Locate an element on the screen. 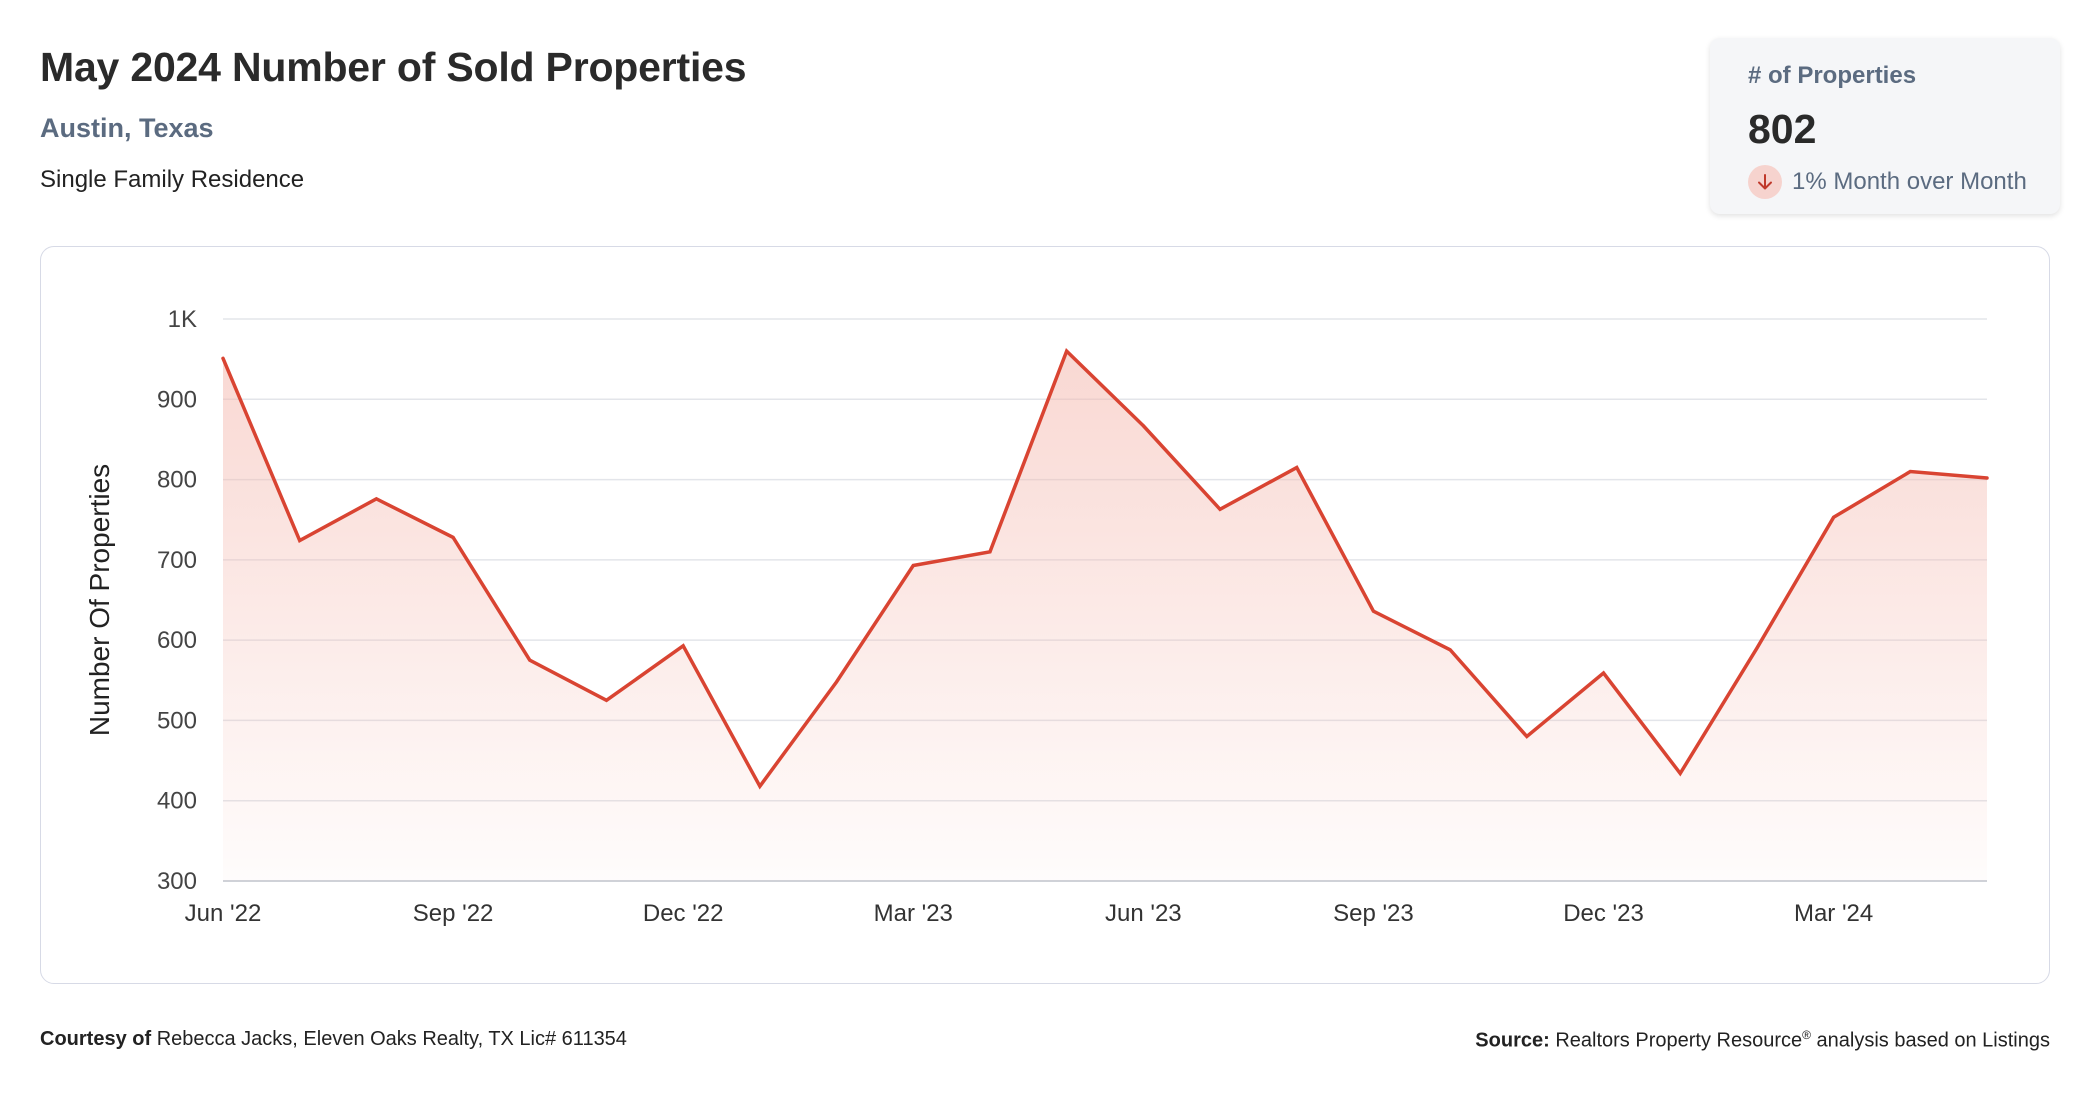  kpi-value: 802 is located at coordinates (1782, 129).